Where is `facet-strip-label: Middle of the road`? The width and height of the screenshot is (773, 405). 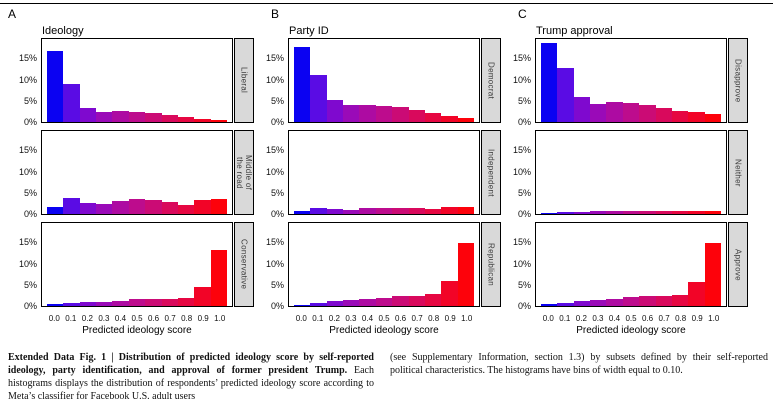 facet-strip-label: Middle of the road is located at coordinates (244, 172).